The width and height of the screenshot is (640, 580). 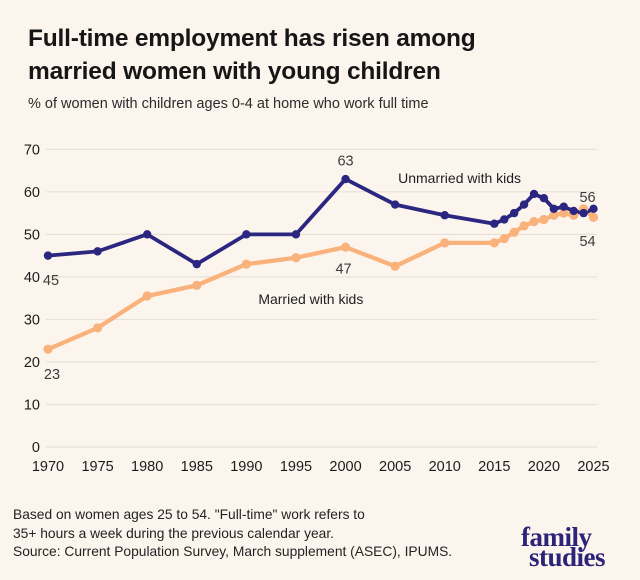 What do you see at coordinates (459, 178) in the screenshot?
I see `series-label: Unmarried with kids` at bounding box center [459, 178].